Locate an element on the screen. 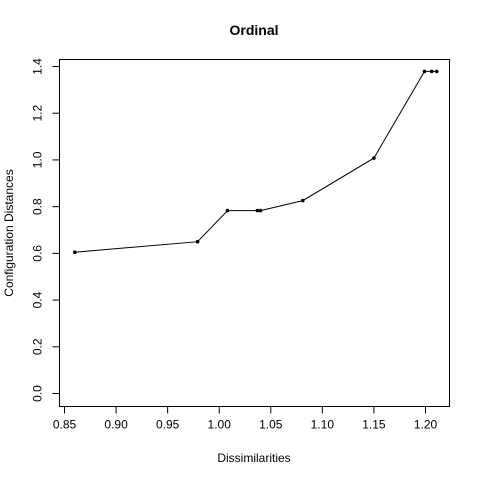 The height and width of the screenshot is (480, 480). y-tick-label: 0.2 is located at coordinates (38, 346).